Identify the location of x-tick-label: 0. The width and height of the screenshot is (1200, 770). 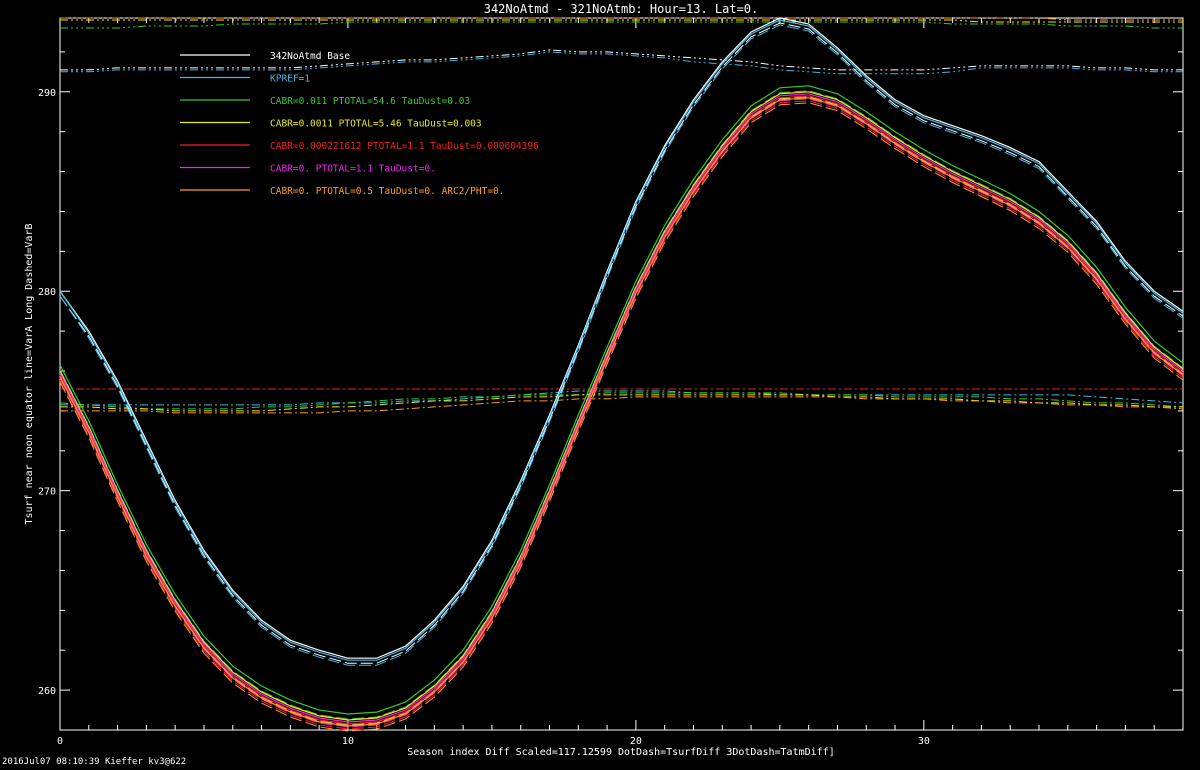
(60, 741).